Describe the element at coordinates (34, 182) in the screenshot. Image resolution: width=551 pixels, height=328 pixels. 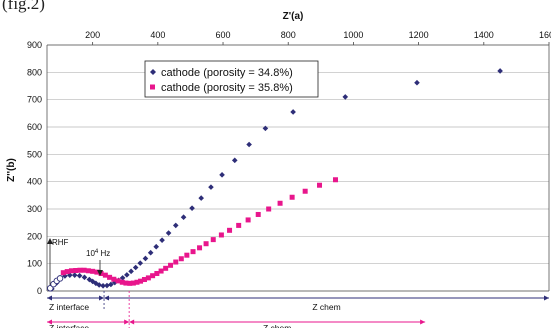
I see `y-tick-label: 400` at that location.